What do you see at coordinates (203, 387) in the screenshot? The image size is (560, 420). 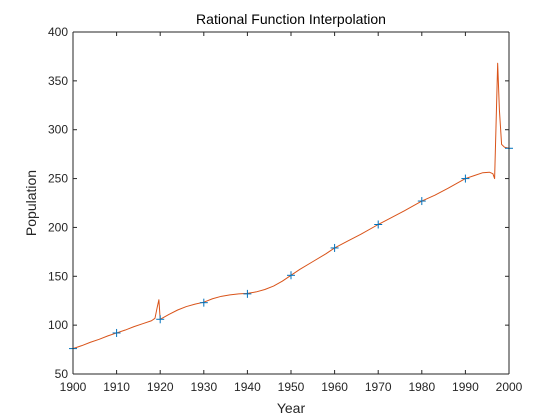 I see `x-tick-label: 1930` at bounding box center [203, 387].